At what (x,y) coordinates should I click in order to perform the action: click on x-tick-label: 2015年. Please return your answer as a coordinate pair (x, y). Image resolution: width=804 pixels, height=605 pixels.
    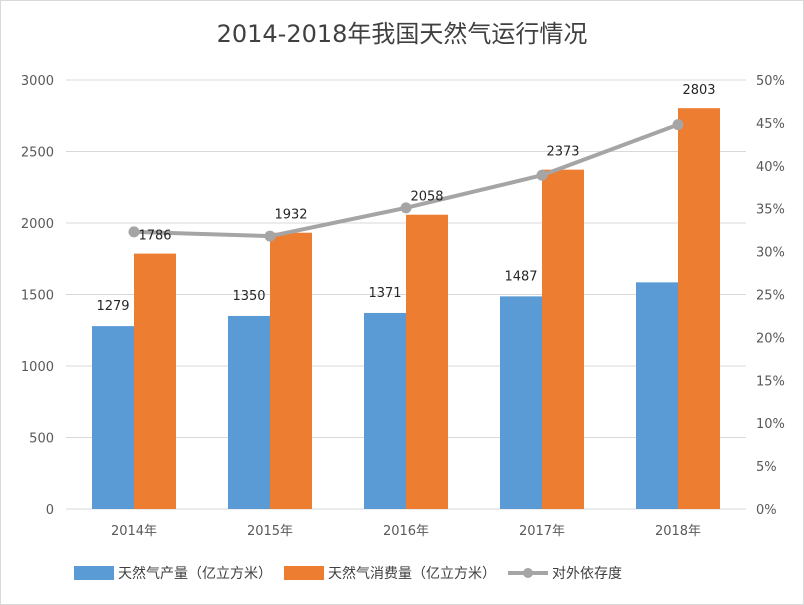
    Looking at the image, I should click on (270, 531).